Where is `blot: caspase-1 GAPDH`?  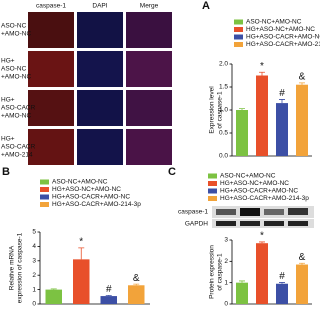 blot: caspase-1 GAPDH is located at coordinates (246, 217).